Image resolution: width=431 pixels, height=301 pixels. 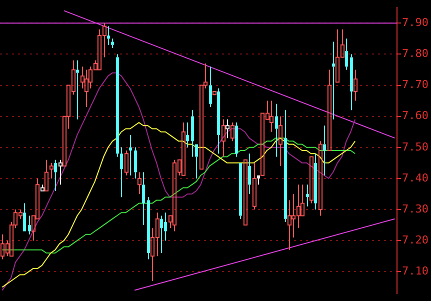 What do you see at coordinates (415, 147) in the screenshot?
I see `y-tick-label: 7.50` at bounding box center [415, 147].